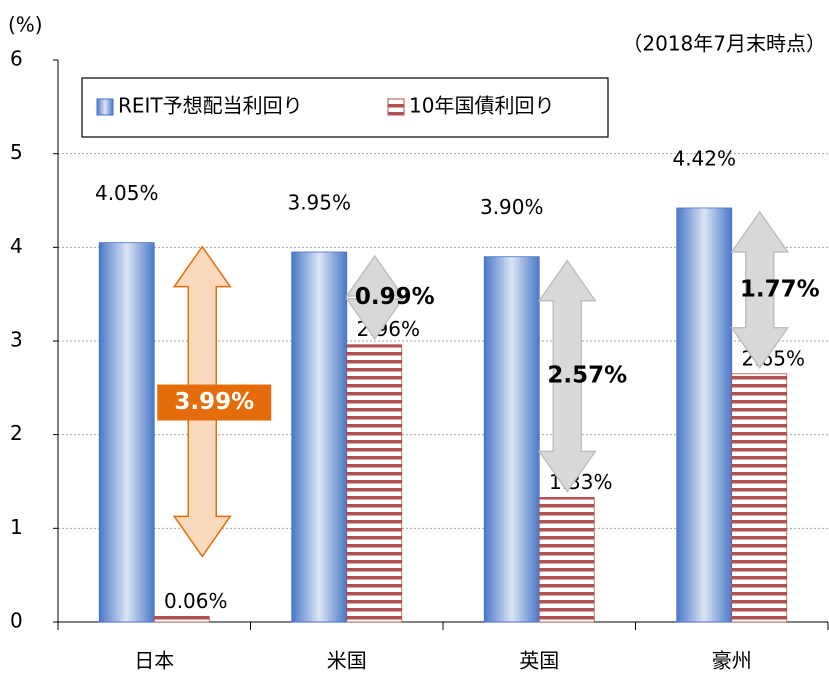  What do you see at coordinates (16, 152) in the screenshot?
I see `y-tick-label: 5` at bounding box center [16, 152].